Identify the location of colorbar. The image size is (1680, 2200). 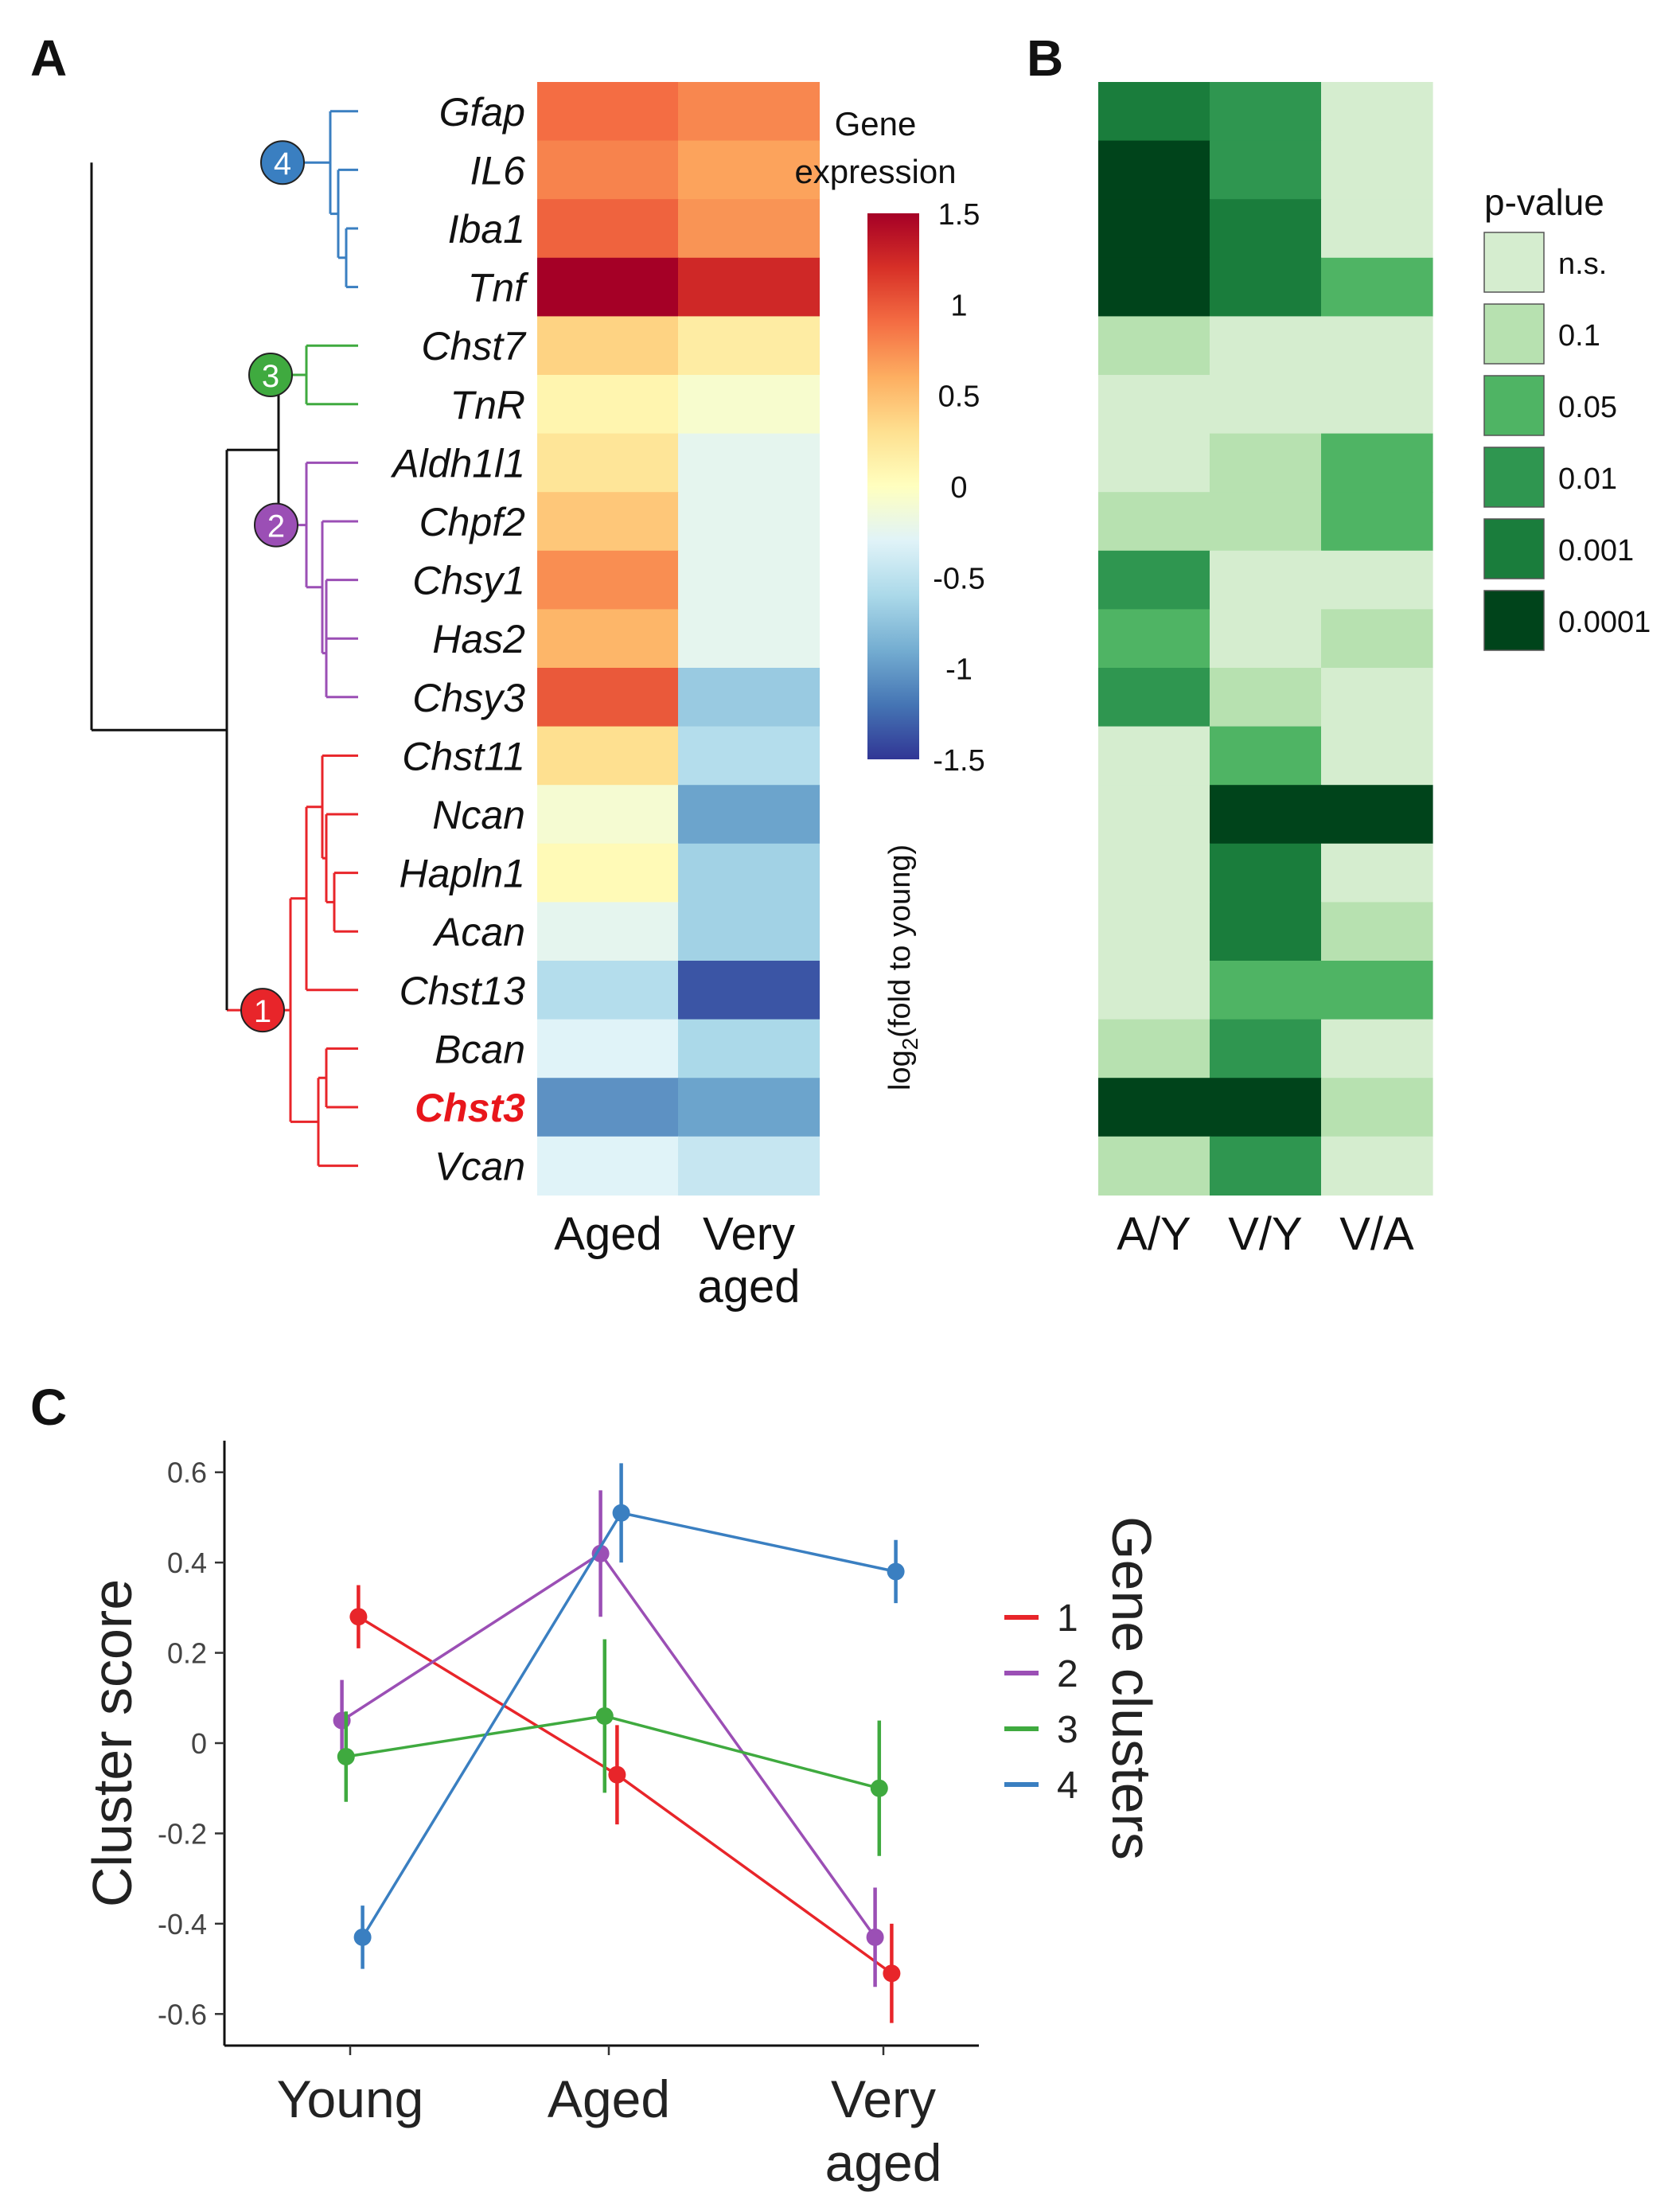
(893, 486).